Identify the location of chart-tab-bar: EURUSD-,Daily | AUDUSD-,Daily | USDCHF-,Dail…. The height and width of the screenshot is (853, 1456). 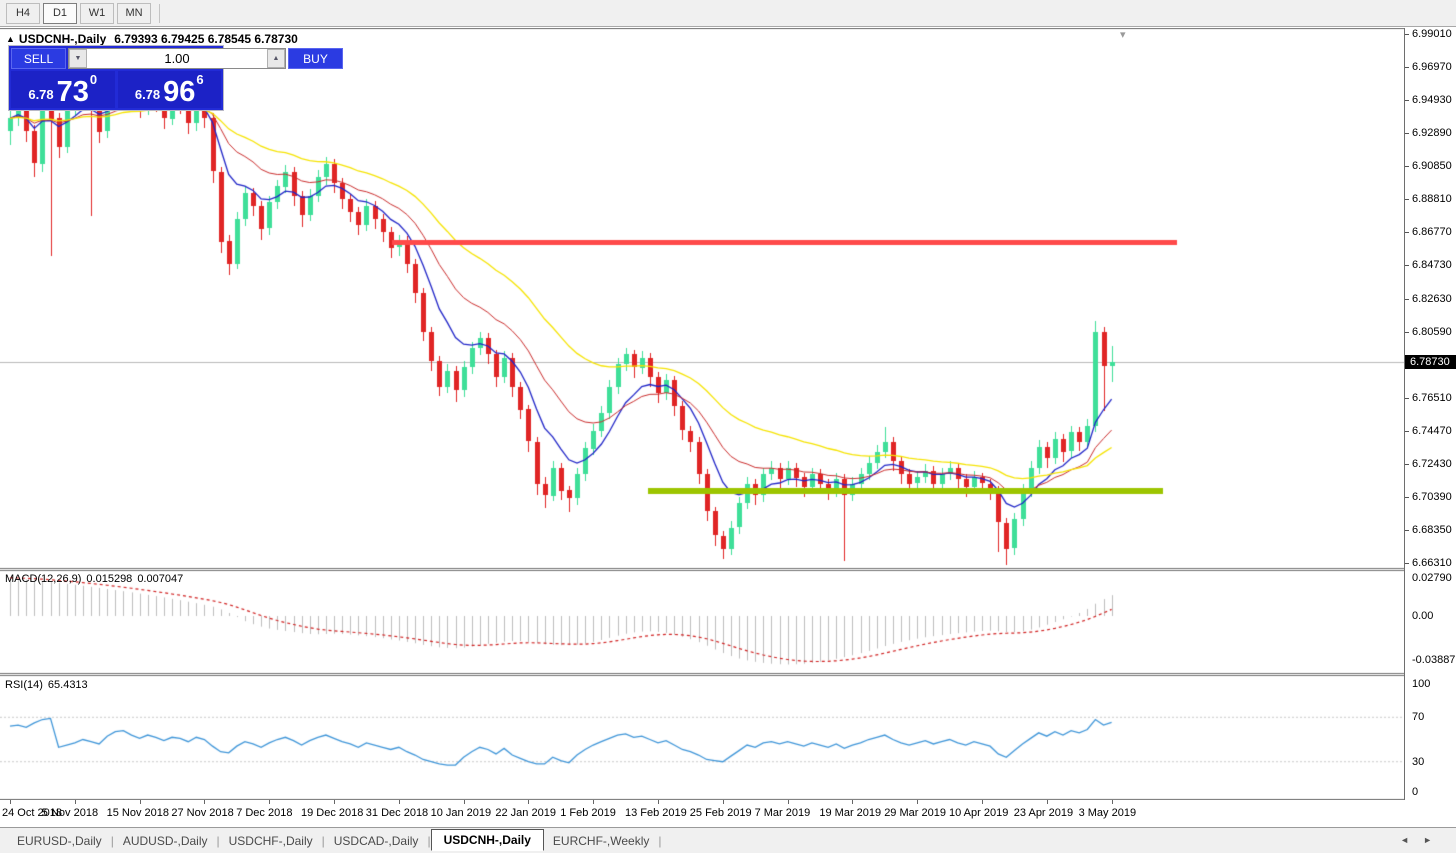
(728, 840).